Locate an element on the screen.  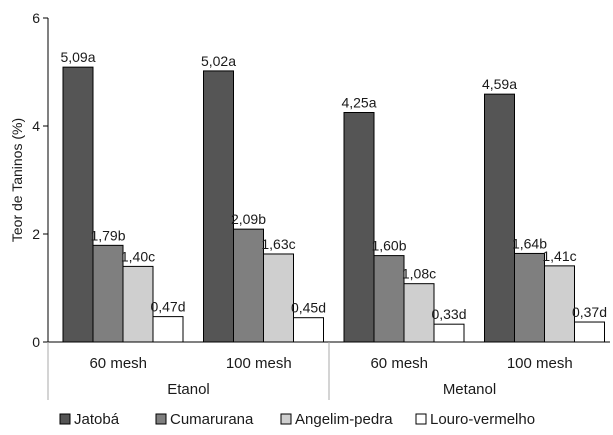
data-label: 4,59a is located at coordinates (499, 84).